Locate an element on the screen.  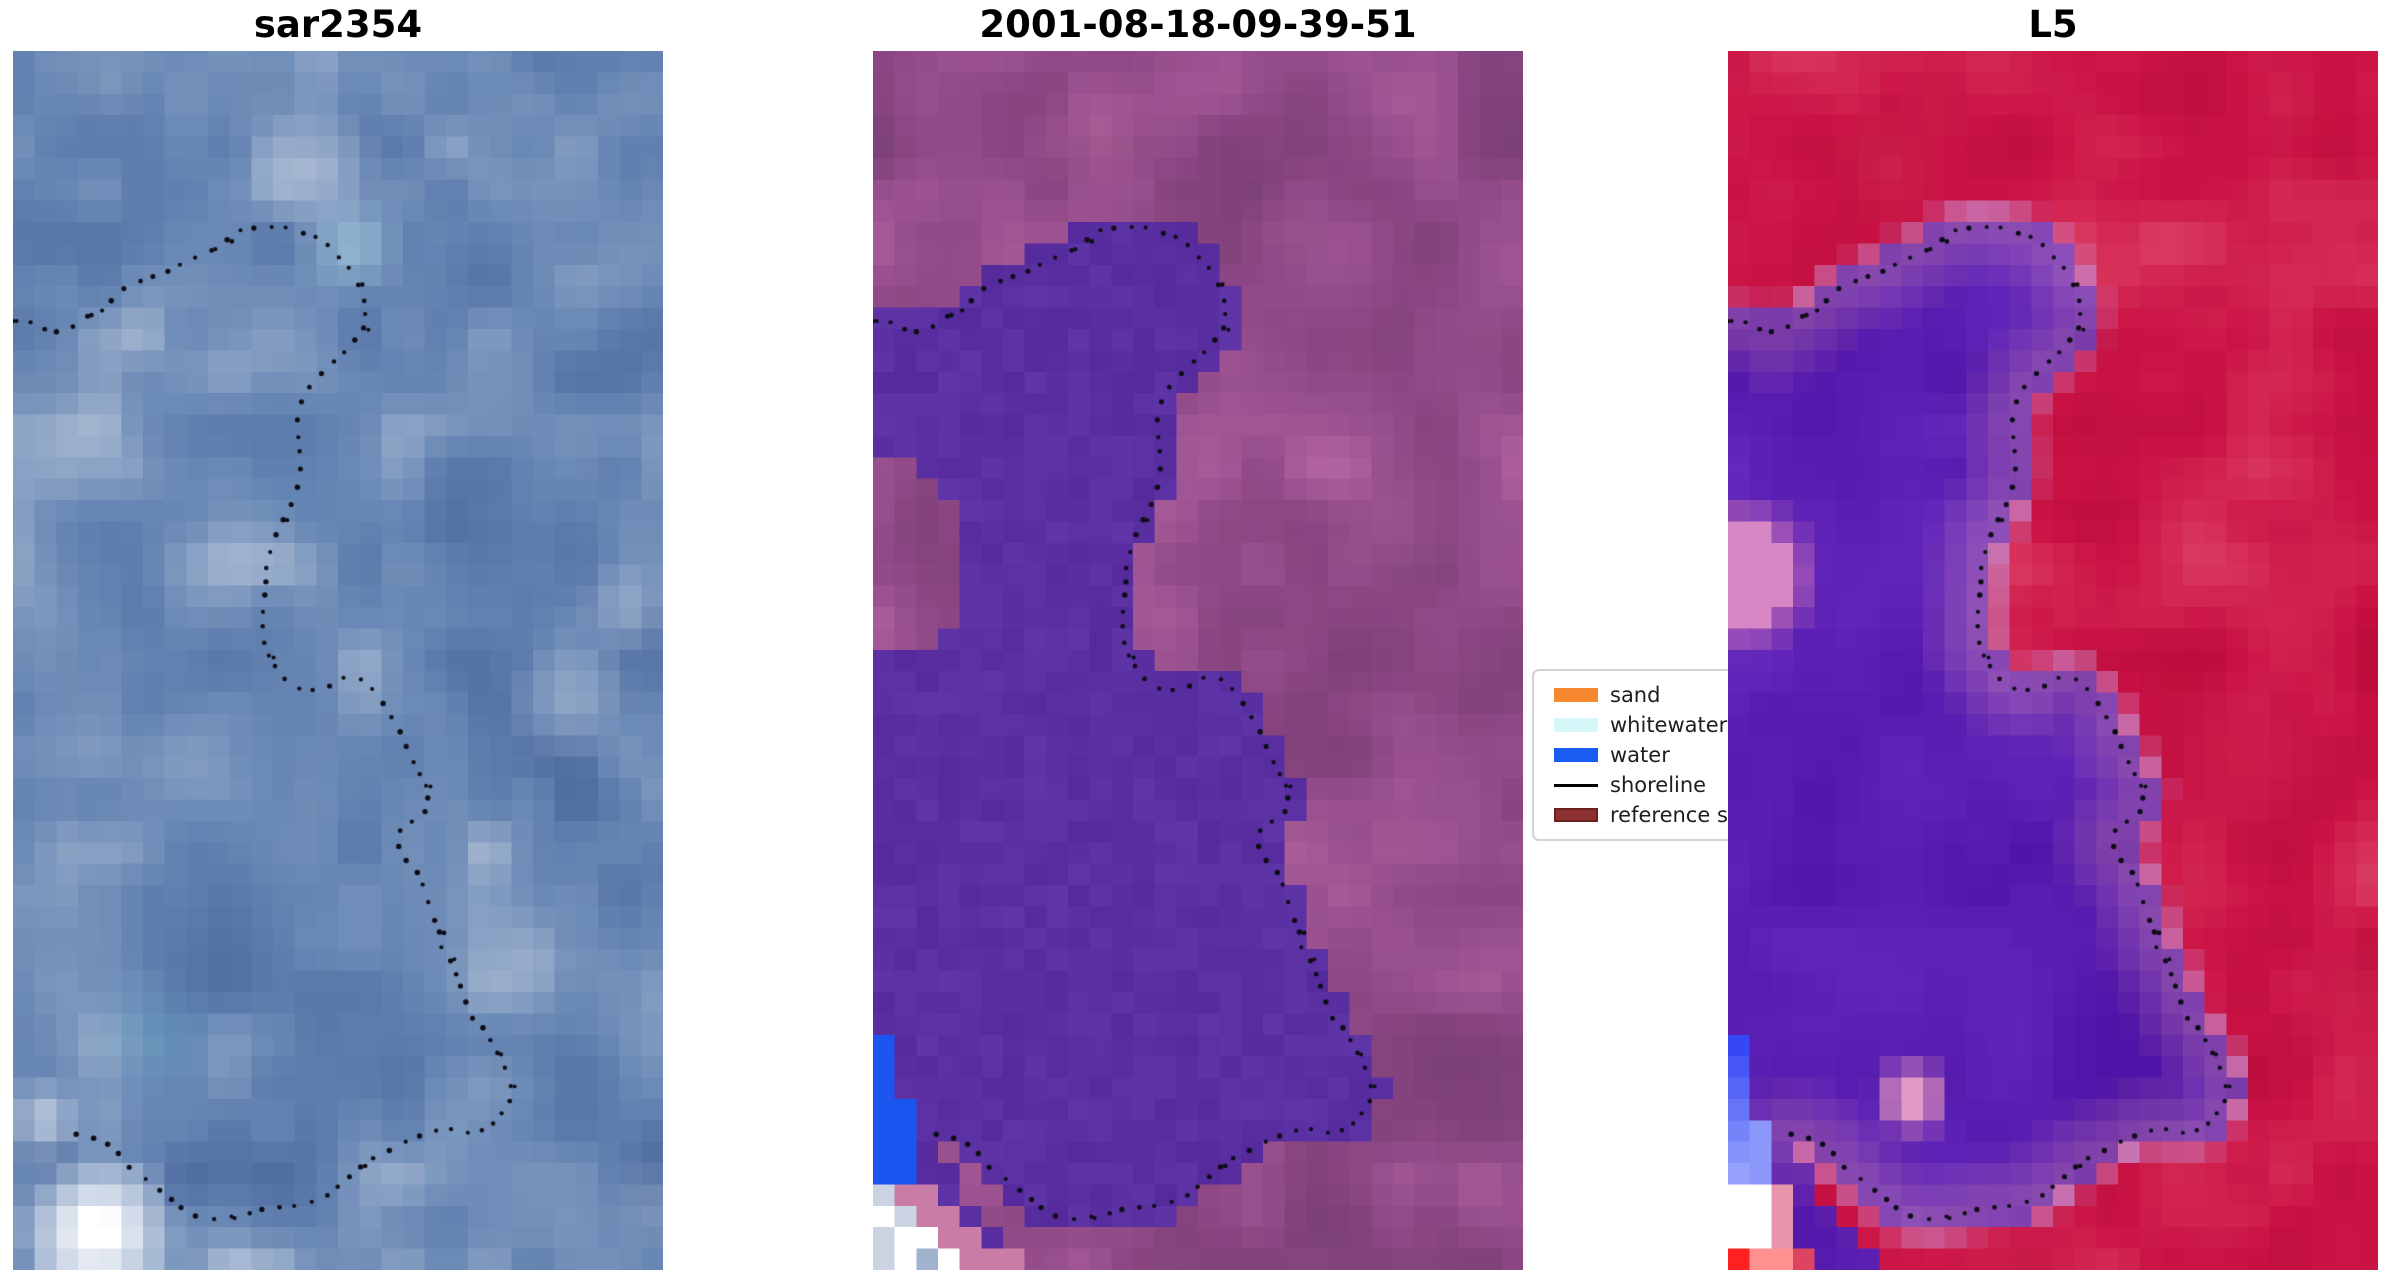
legend-entry-water: water is located at coordinates (1683, 755).